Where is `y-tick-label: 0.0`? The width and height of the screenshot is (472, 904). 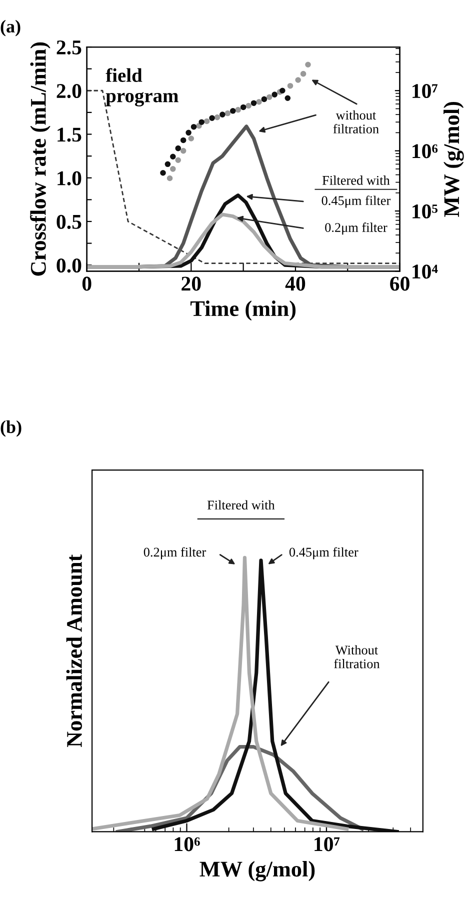 y-tick-label: 0.0 is located at coordinates (69, 265).